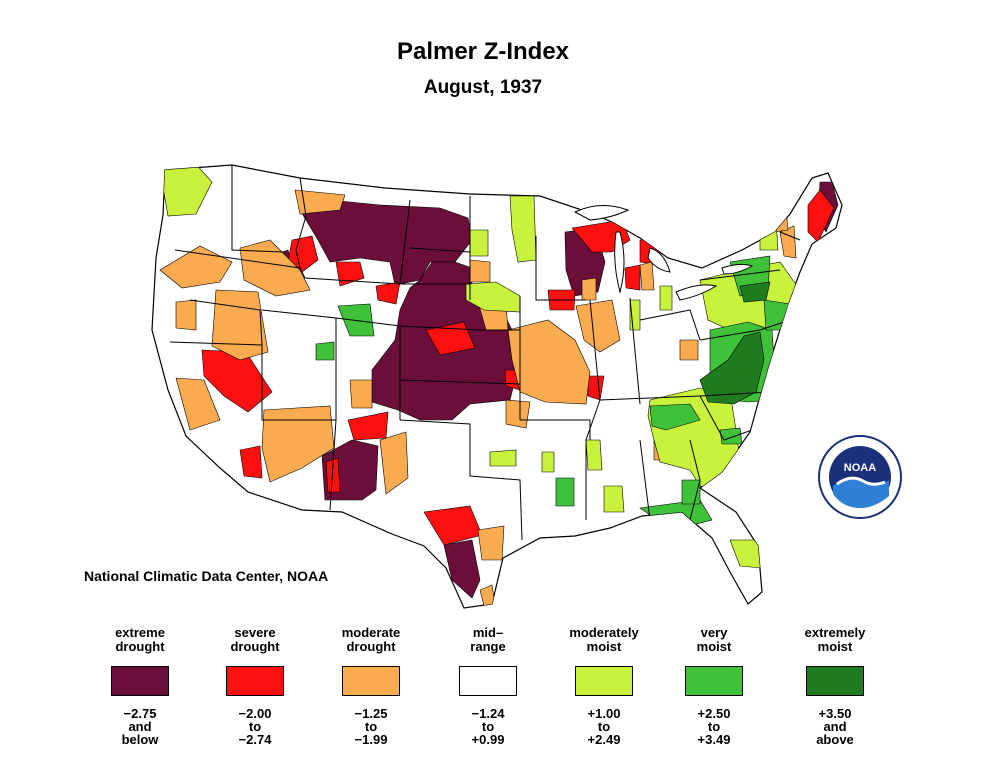 The height and width of the screenshot is (773, 1000). I want to click on legend-item-moderately-moist: moderately moist +1.00 to +2.49, so click(604, 686).